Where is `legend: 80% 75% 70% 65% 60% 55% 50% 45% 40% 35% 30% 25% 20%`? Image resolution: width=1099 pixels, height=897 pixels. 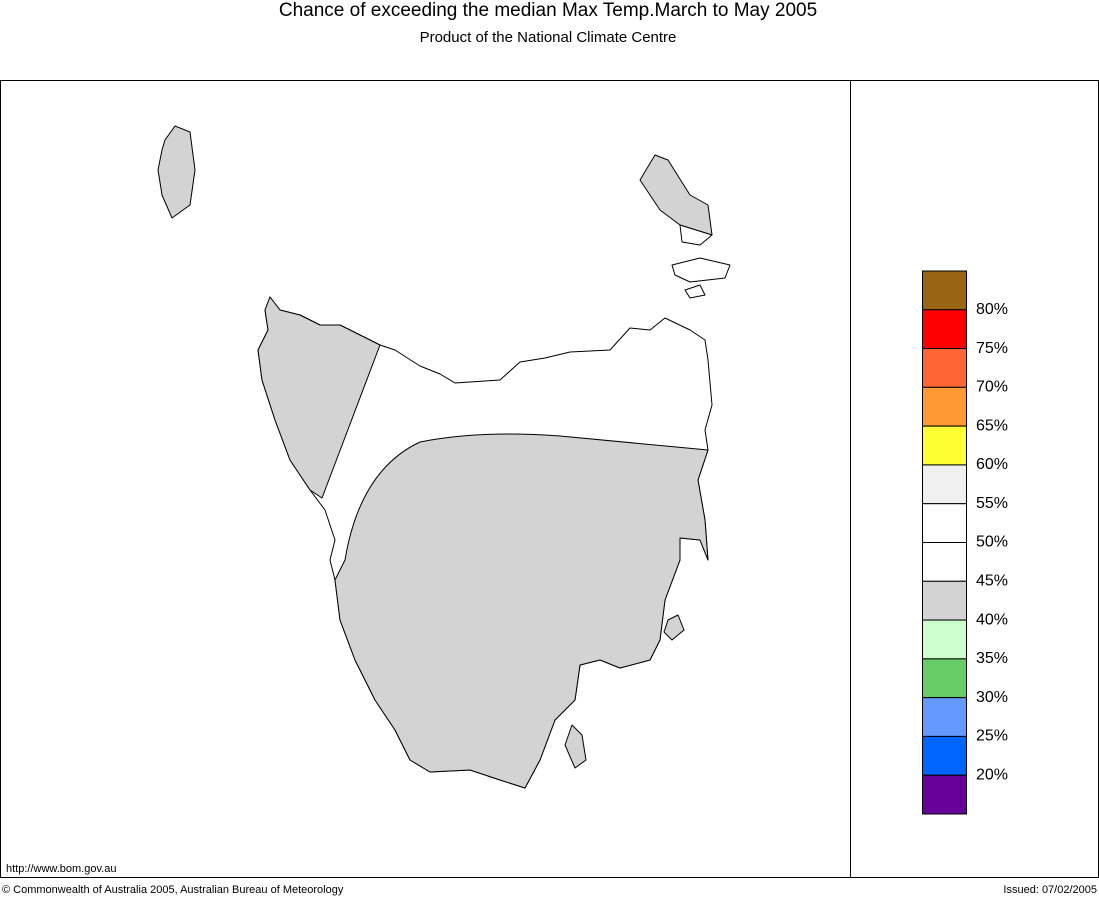 legend: 80% 75% 70% 65% 60% 55% 50% 45% 40% 35% 30% 25% 20% is located at coordinates (965, 542).